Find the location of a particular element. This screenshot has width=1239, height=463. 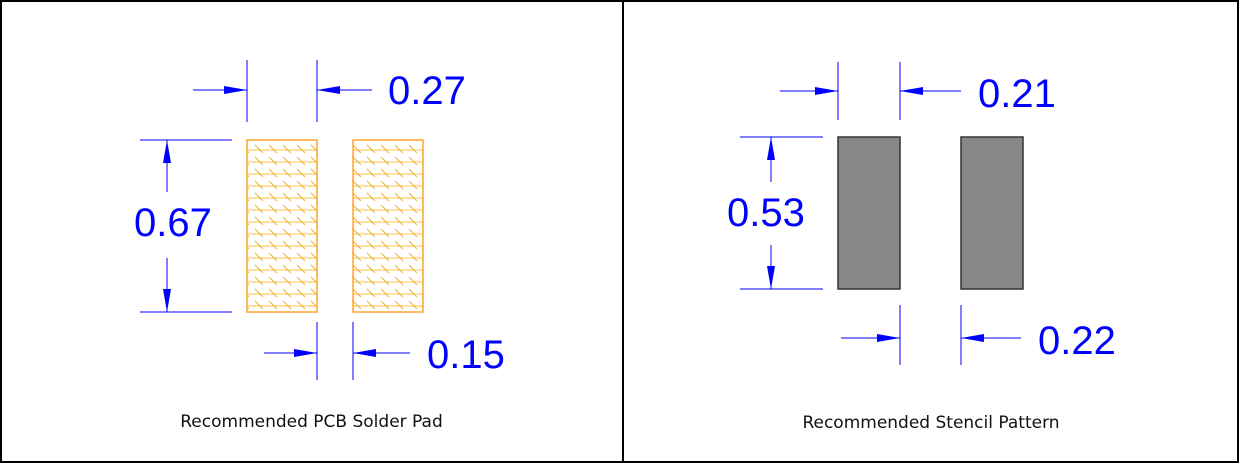

pcb-panel-caption: Recommended PCB Solder Pad is located at coordinates (311, 422).